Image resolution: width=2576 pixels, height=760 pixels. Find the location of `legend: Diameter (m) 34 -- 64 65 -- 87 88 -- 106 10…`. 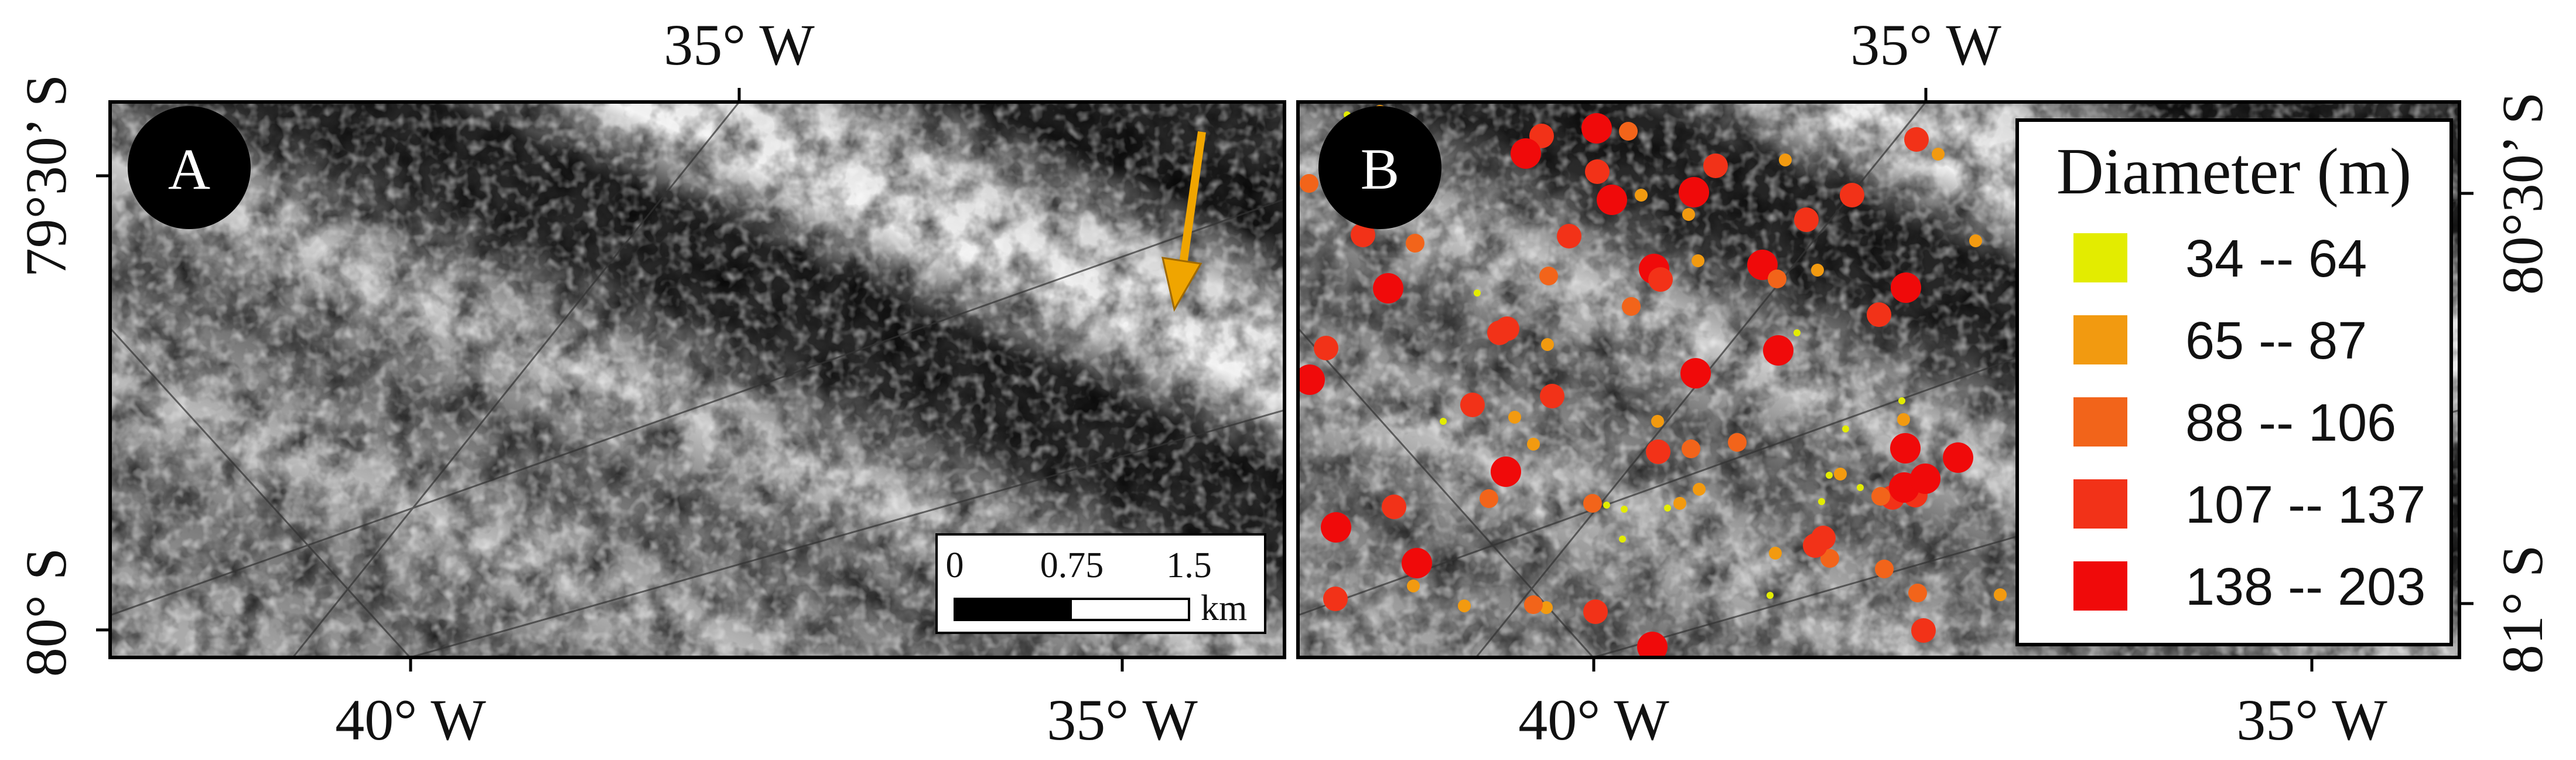

legend: Diameter (m) 34 -- 64 65 -- 87 88 -- 106 10… is located at coordinates (2234, 382).